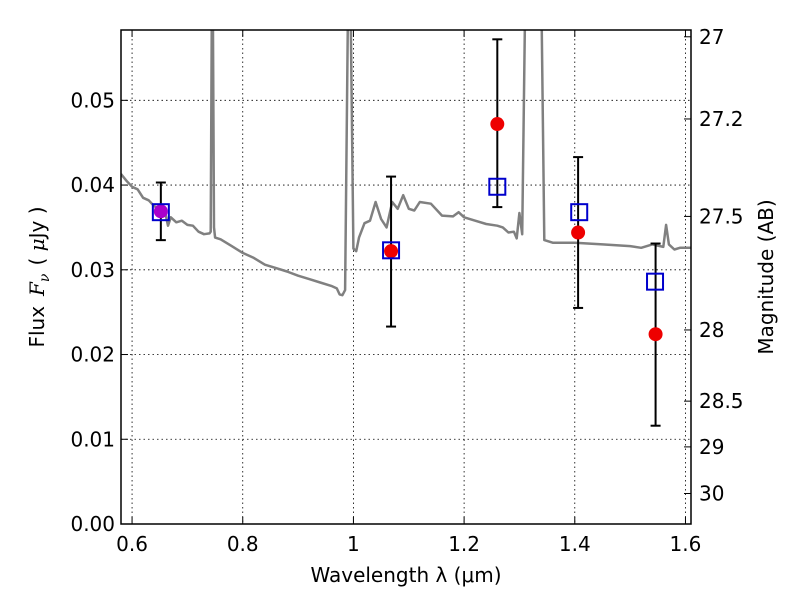 This screenshot has height=600, width=800. Describe the element at coordinates (99, 312) in the screenshot. I see `y-axis-ticks: 0.00 0.01 0.02 0.03 0.04 0.05` at that location.